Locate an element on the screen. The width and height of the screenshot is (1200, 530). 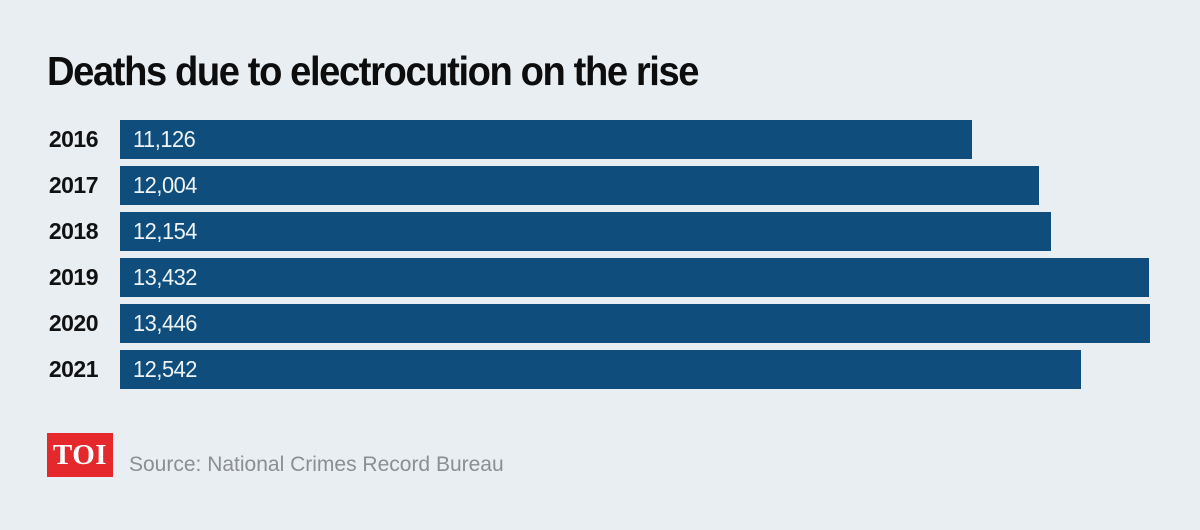
bar-row: 2017 12,004 is located at coordinates (600, 185).